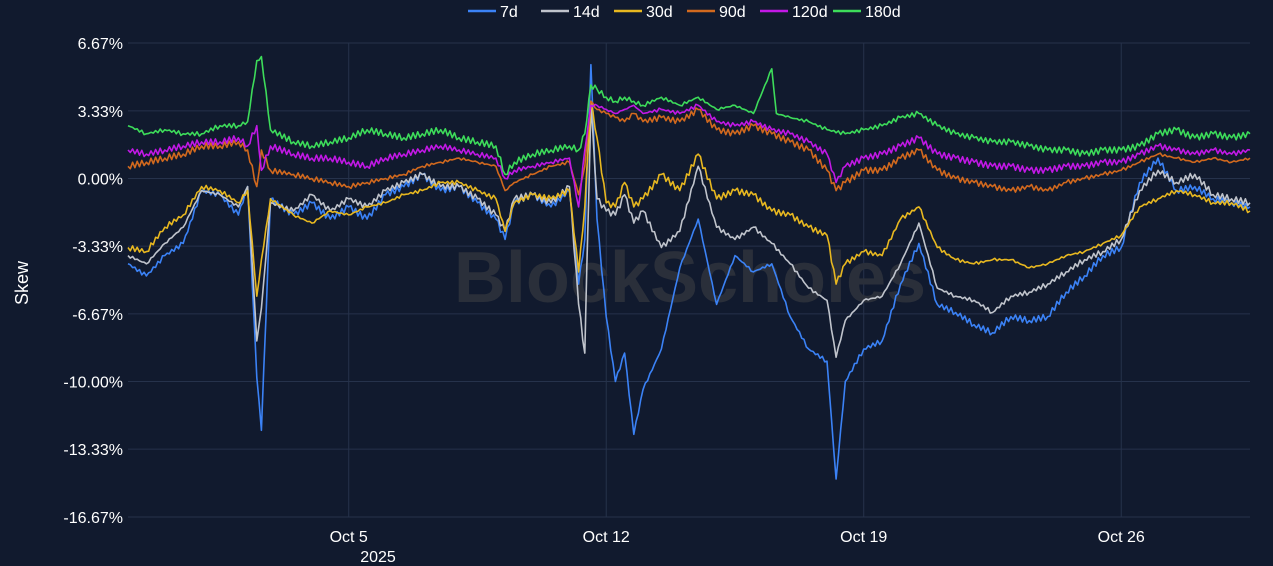  Describe the element at coordinates (586, 12) in the screenshot. I see `legend-label: 14d` at that location.